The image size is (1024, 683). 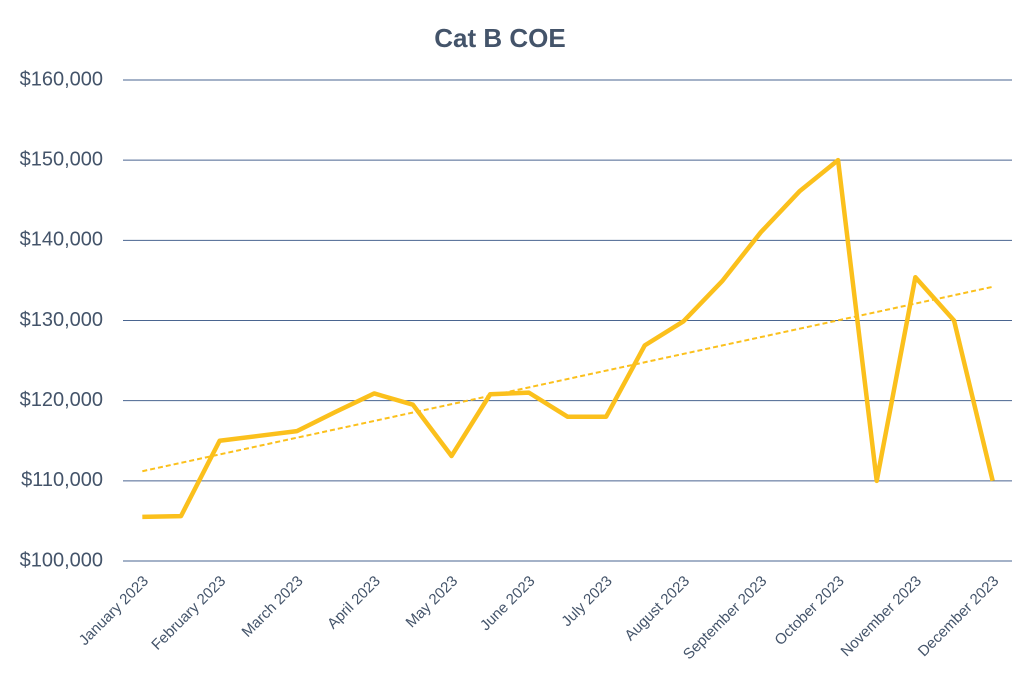 I want to click on y-tick-label: $100,000, so click(x=61, y=560).